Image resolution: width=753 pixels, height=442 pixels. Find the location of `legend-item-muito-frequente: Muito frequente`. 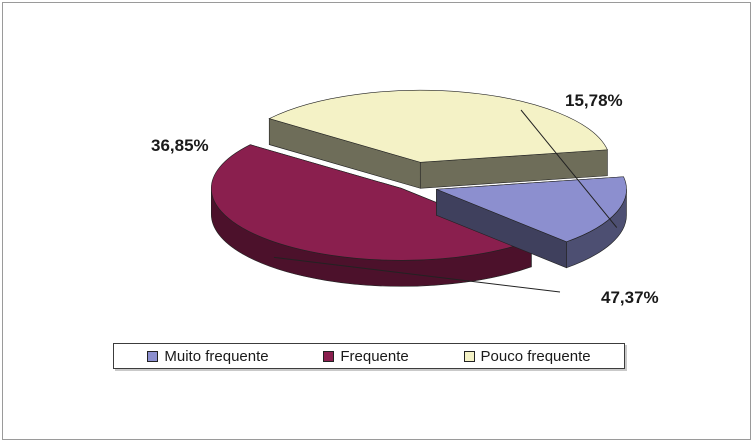

legend-item-muito-frequente: Muito frequente is located at coordinates (208, 356).